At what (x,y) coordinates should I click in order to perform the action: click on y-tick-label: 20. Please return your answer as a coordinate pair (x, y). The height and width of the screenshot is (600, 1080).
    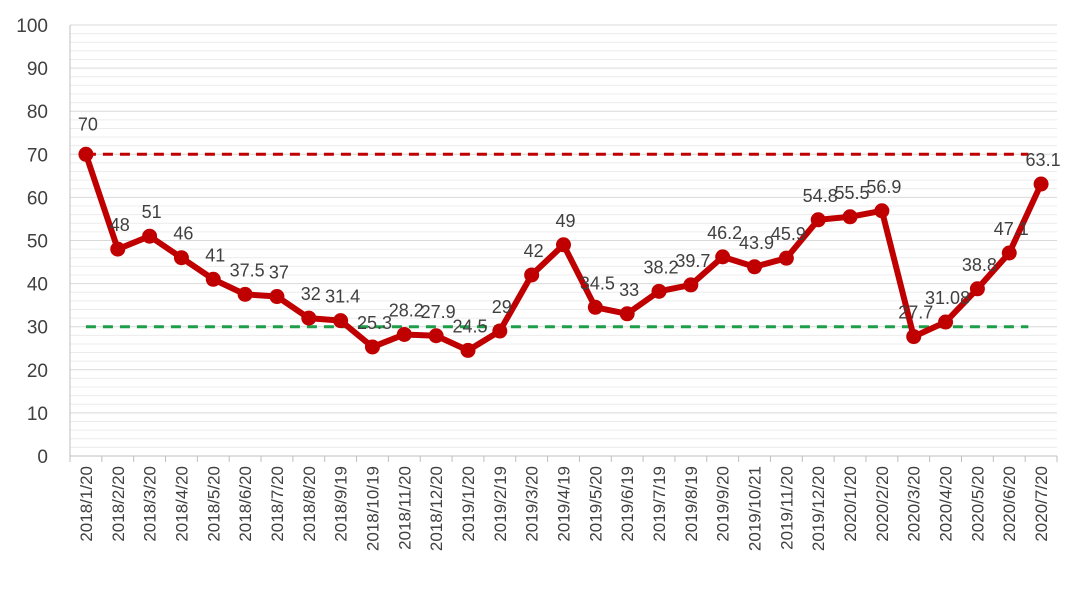
    Looking at the image, I should click on (37, 371).